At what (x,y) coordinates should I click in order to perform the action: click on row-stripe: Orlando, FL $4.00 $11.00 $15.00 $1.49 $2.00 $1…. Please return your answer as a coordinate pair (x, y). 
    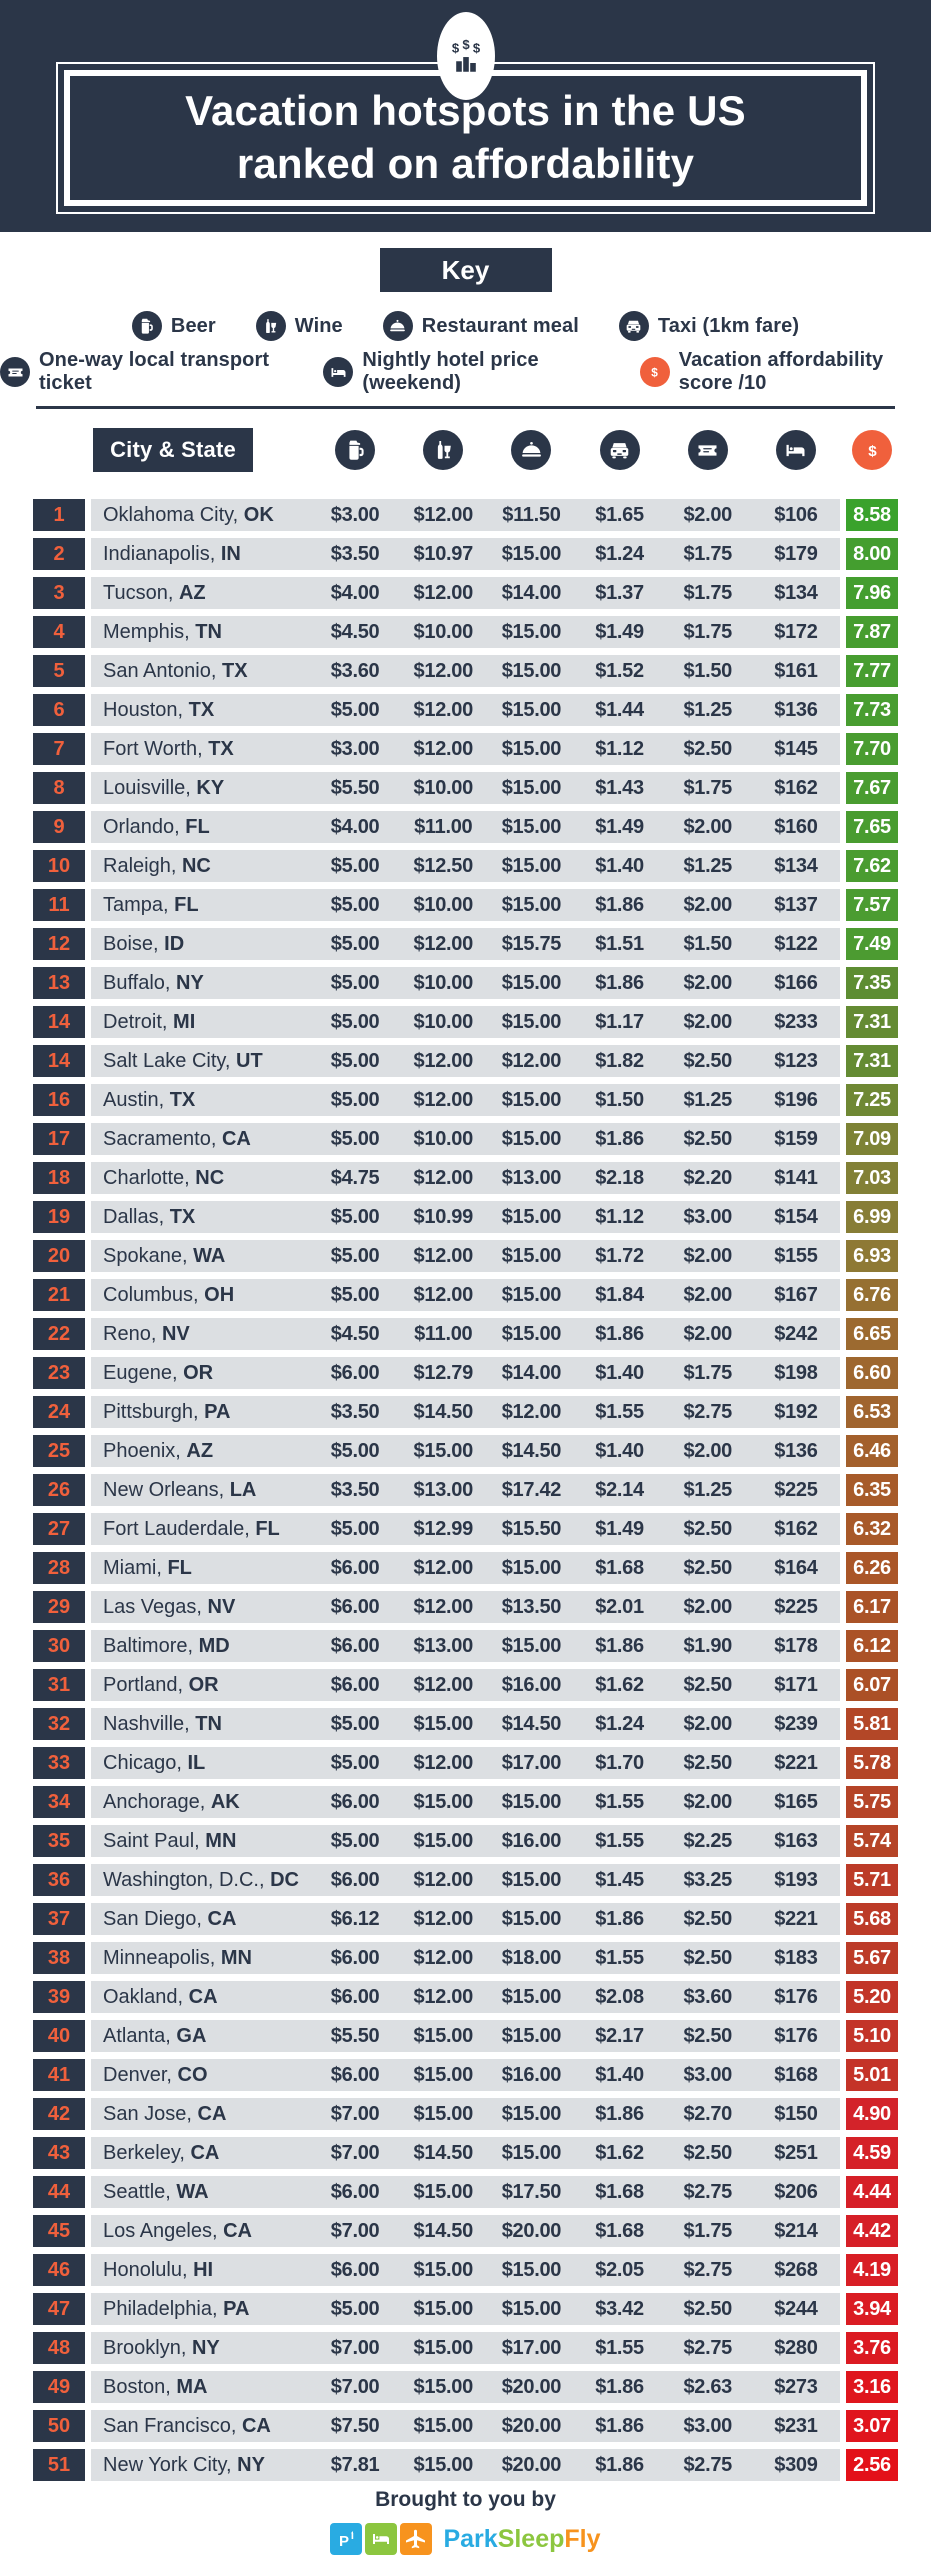
    Looking at the image, I should click on (465, 827).